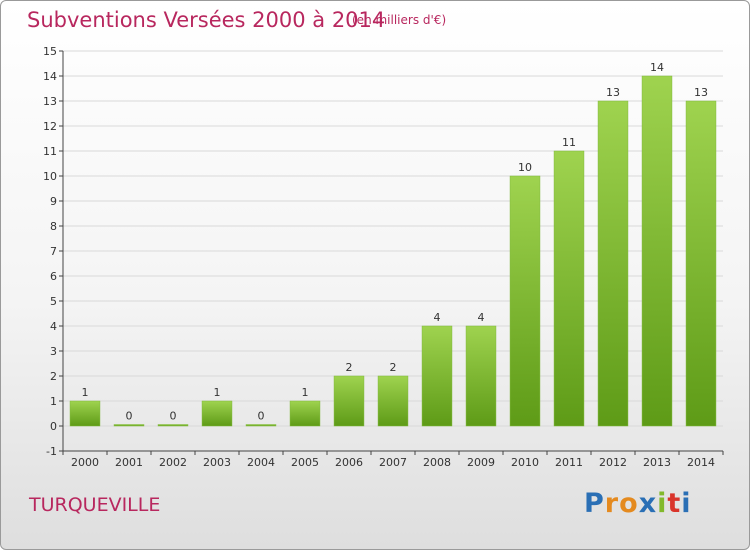  Describe the element at coordinates (51, 451) in the screenshot. I see `y-tick-label: -1` at that location.